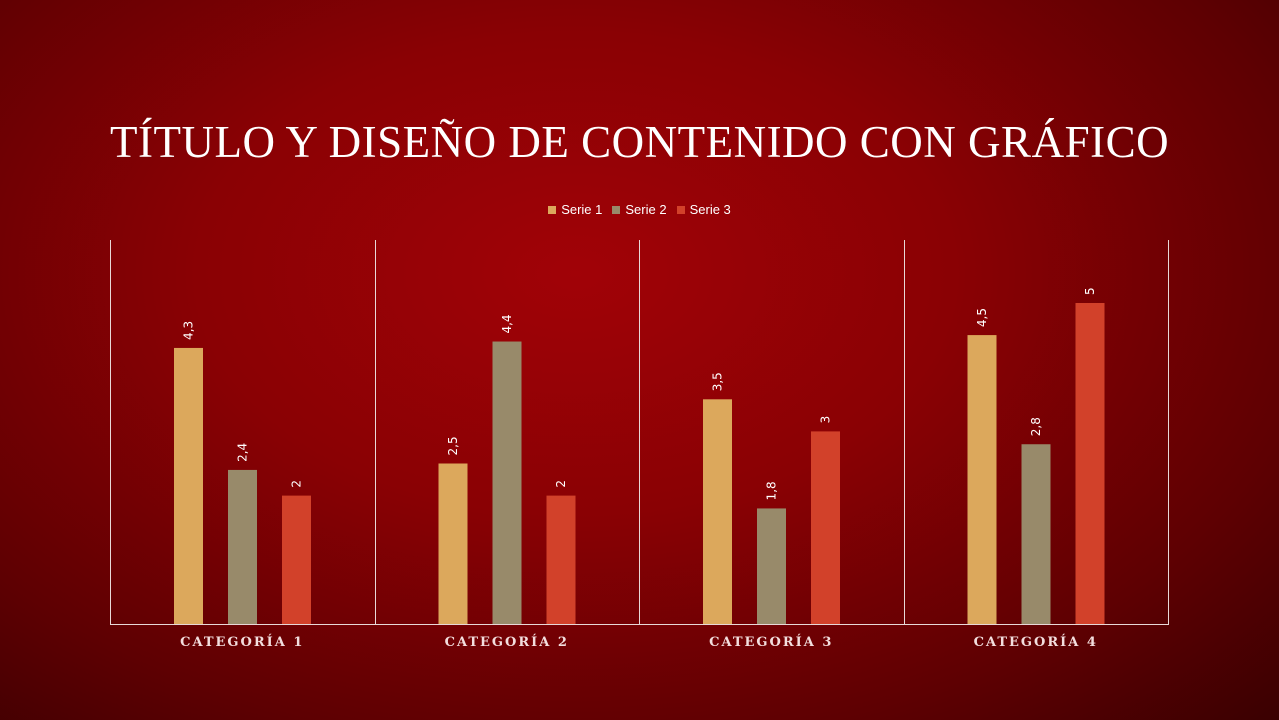  What do you see at coordinates (507, 323) in the screenshot?
I see `data-label: 4,4` at bounding box center [507, 323].